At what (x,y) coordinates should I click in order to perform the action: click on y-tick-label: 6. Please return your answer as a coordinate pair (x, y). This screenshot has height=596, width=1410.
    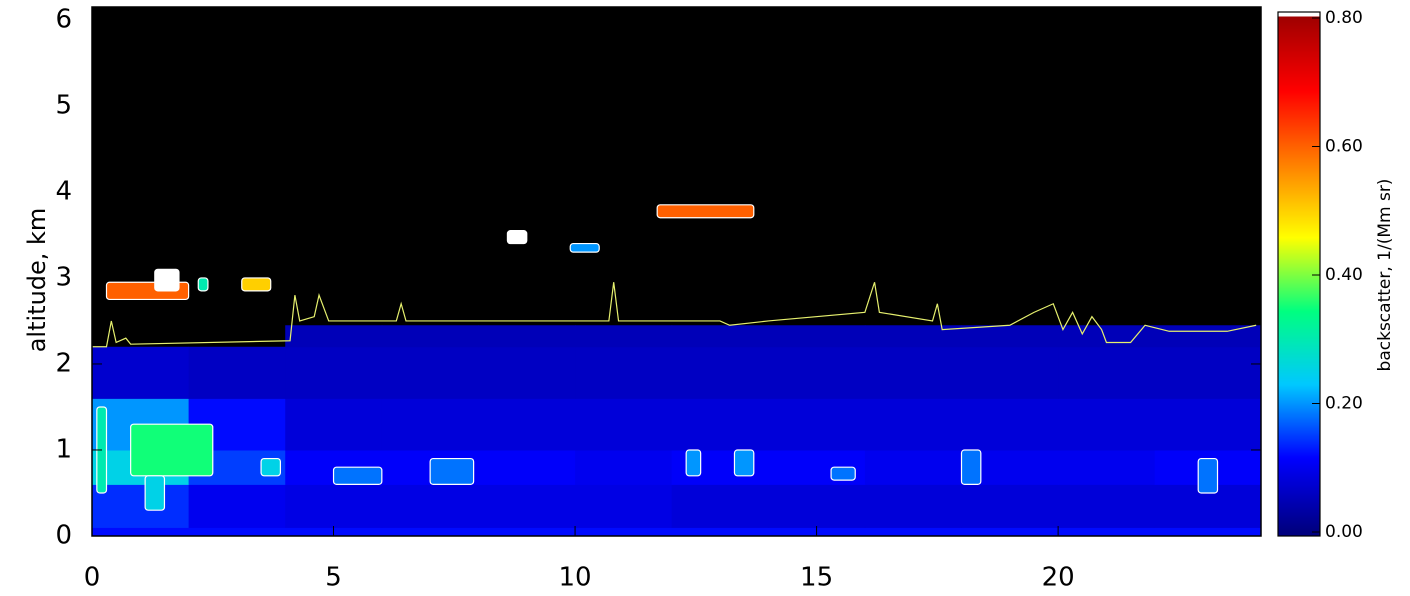
    Looking at the image, I should click on (63, 19).